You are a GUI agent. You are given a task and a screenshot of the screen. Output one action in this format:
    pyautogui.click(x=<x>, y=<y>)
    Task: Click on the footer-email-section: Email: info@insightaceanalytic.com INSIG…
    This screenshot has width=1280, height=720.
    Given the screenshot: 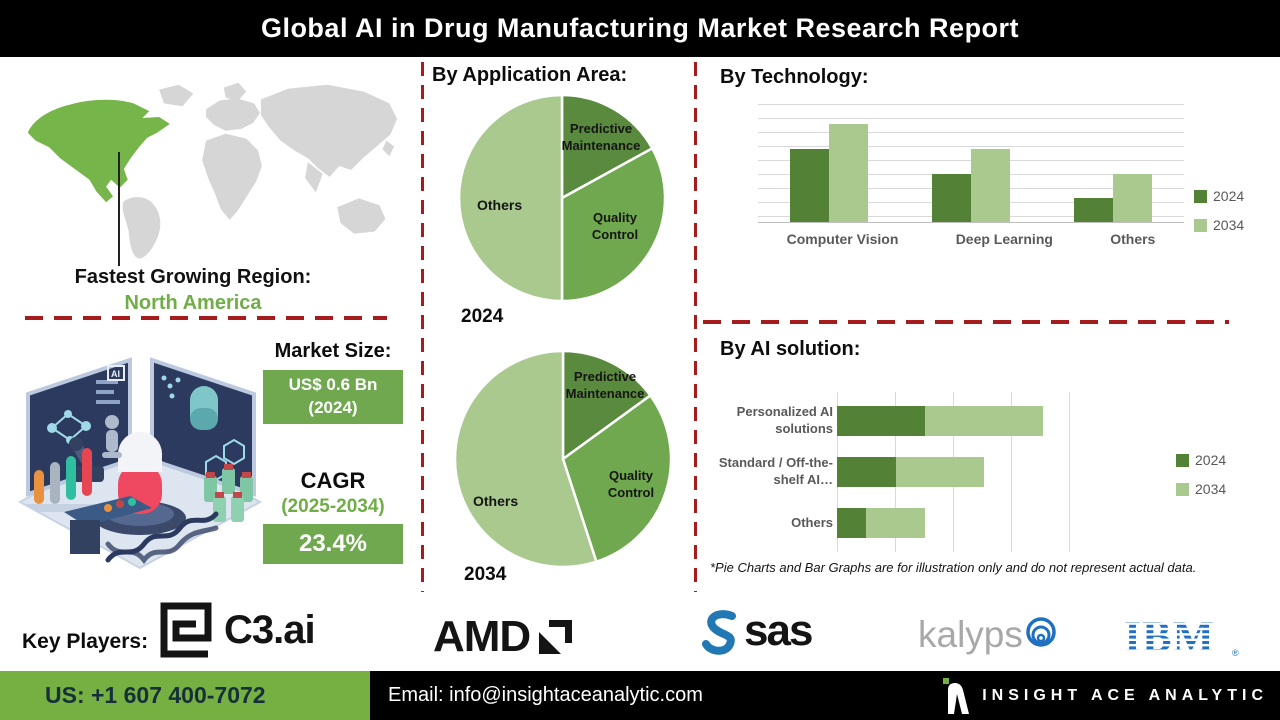 What is the action you would take?
    pyautogui.click(x=825, y=695)
    